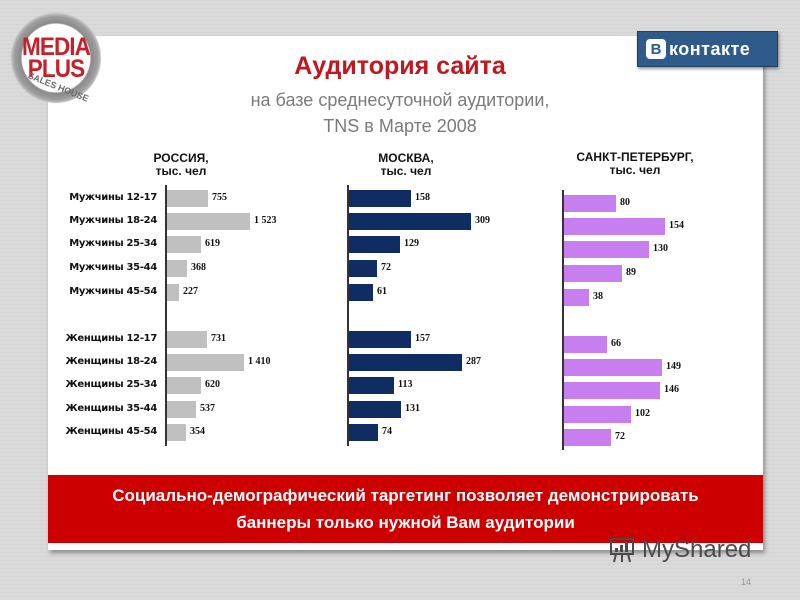 The height and width of the screenshot is (600, 800). What do you see at coordinates (181, 158) in the screenshot?
I see `chart-title-line: РОССИЯ,` at bounding box center [181, 158].